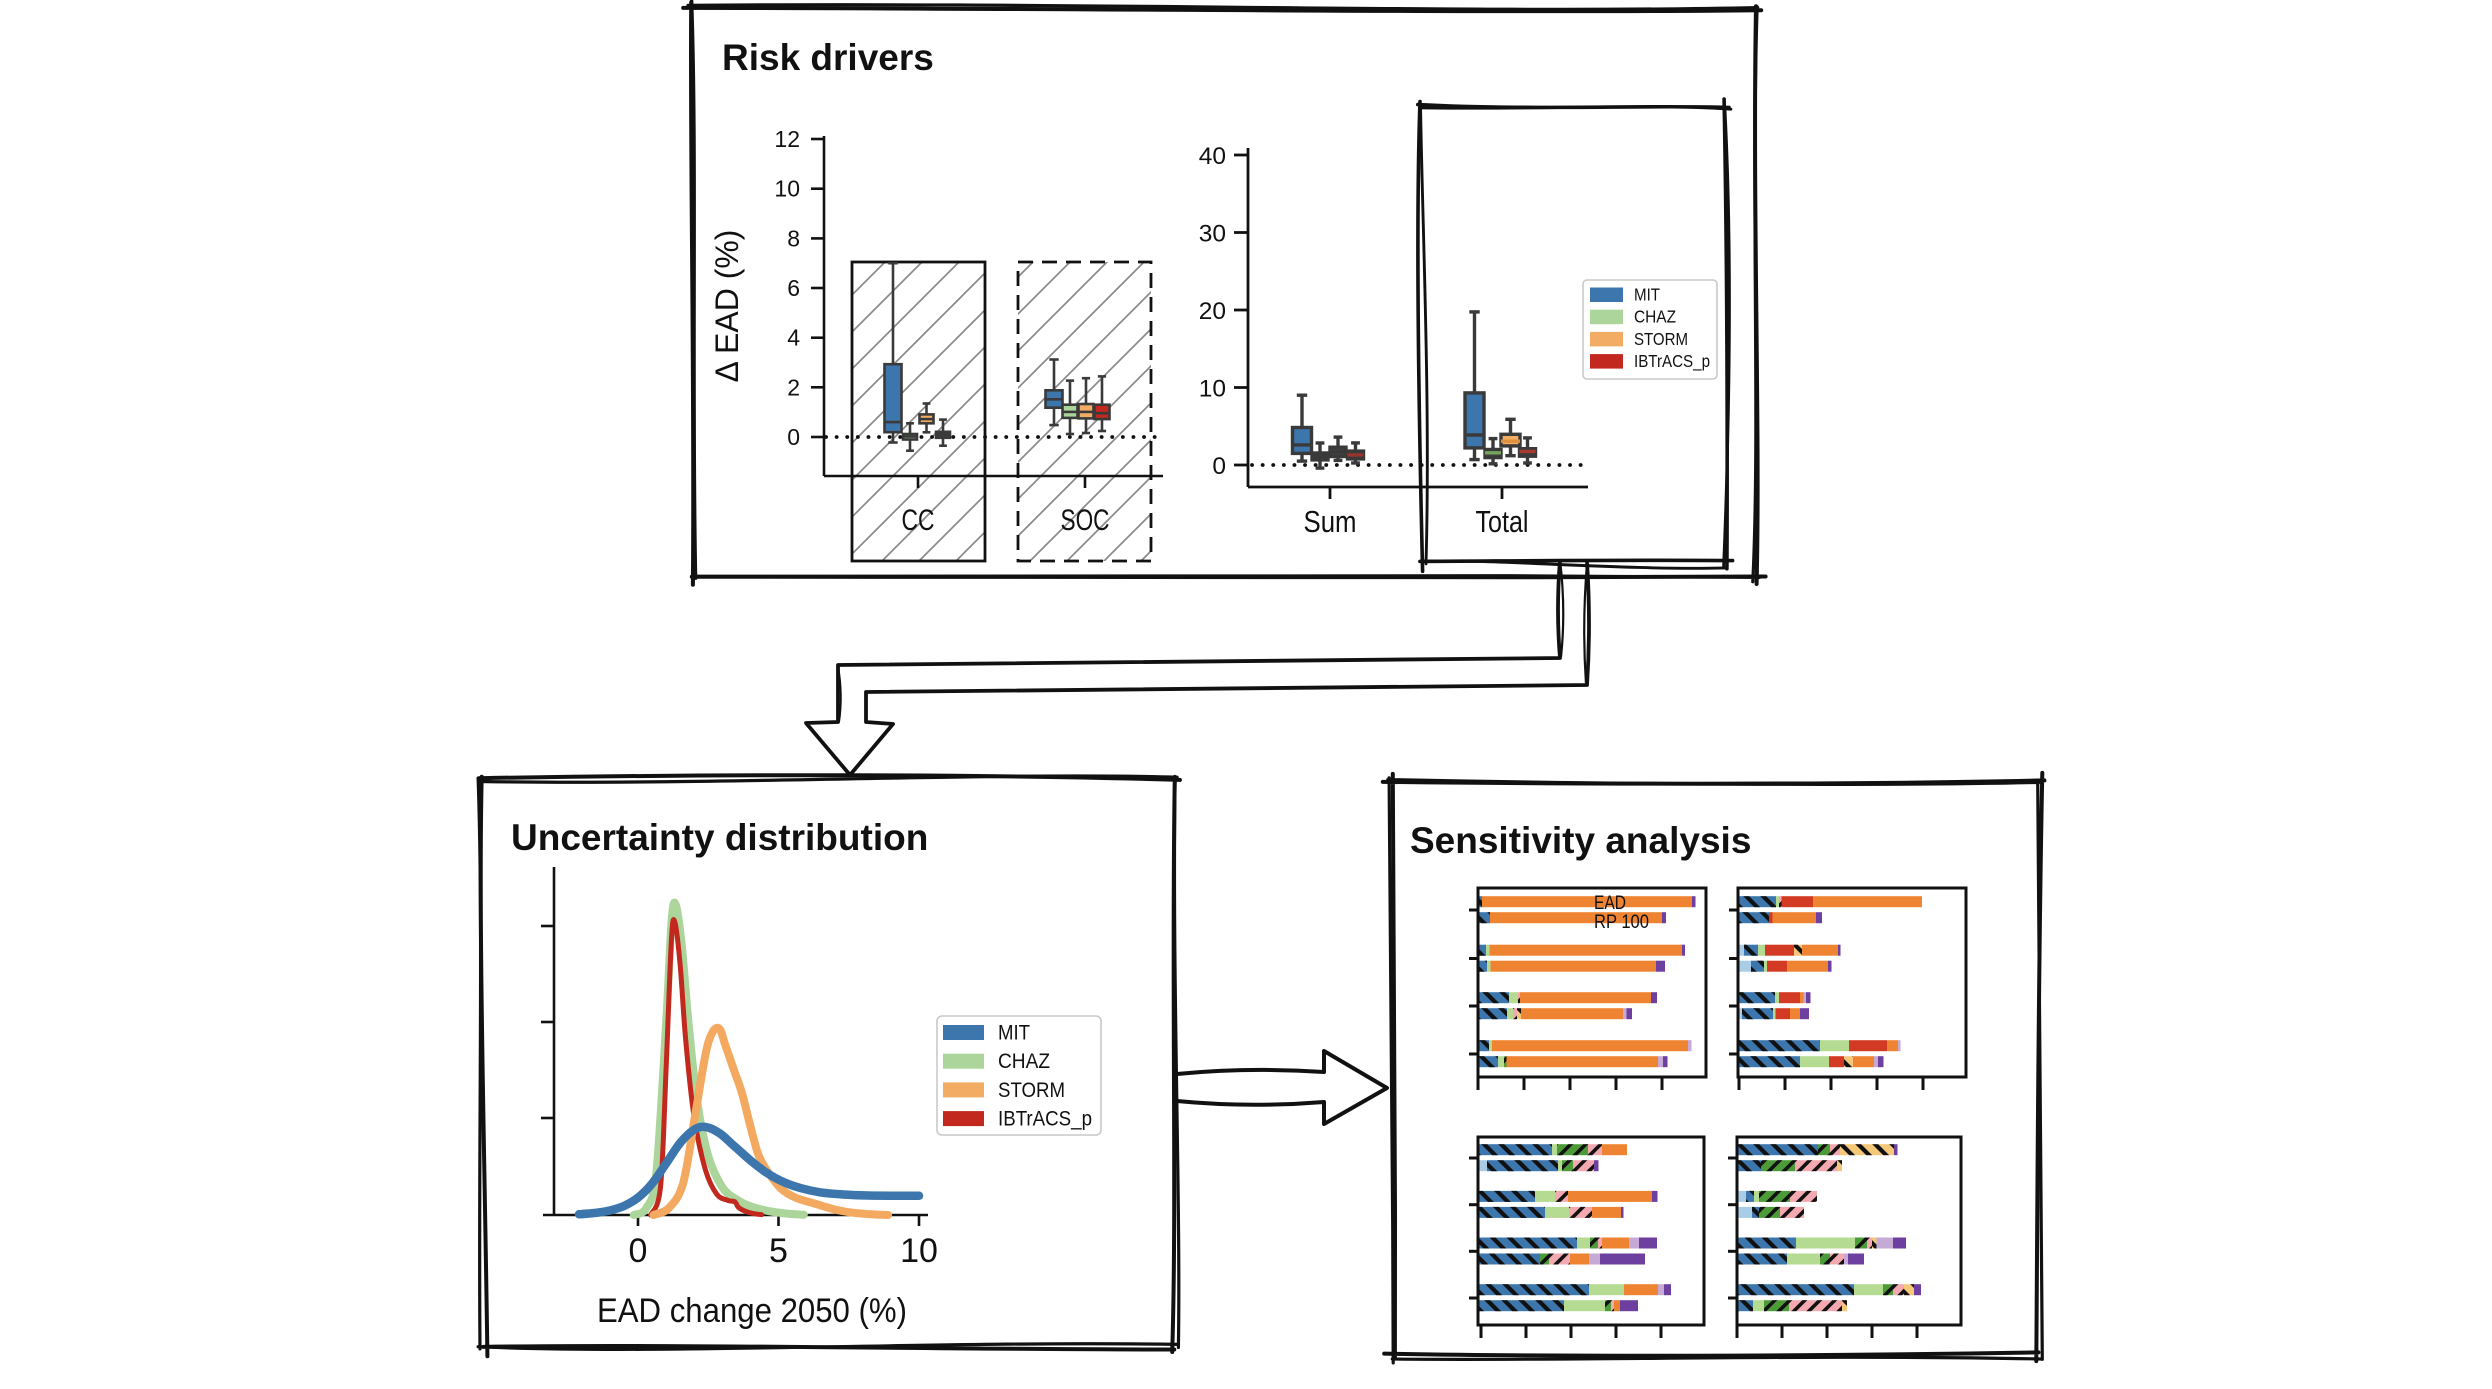 The width and height of the screenshot is (2492, 1389). Describe the element at coordinates (778, 1251) in the screenshot. I see `svg-text: 5` at that location.